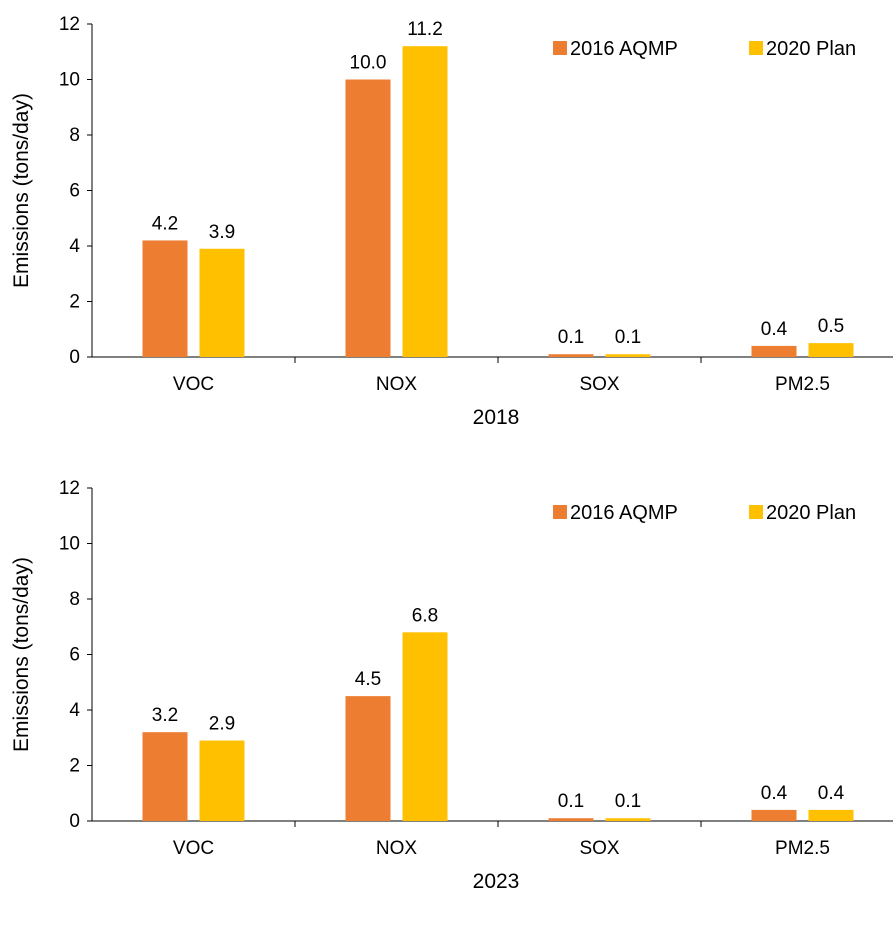  What do you see at coordinates (165, 223) in the screenshot?
I see `data-label: 4.2` at bounding box center [165, 223].